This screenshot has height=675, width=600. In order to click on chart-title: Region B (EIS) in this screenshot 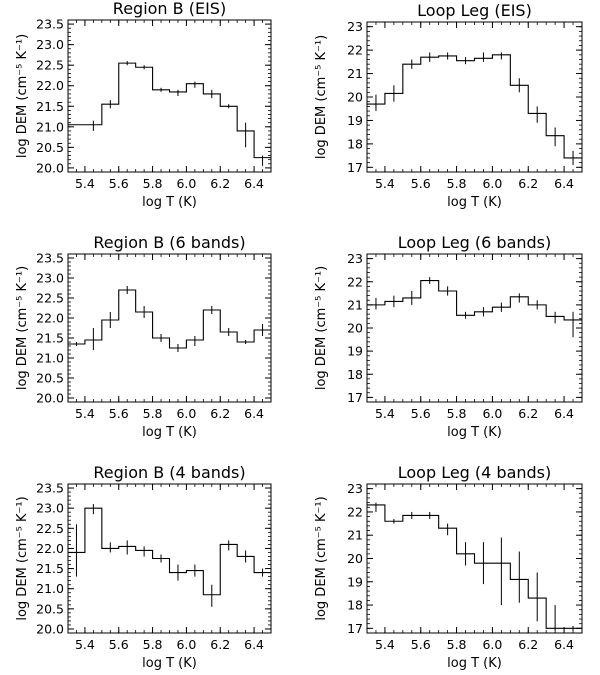, I will do `click(169, 9)`.